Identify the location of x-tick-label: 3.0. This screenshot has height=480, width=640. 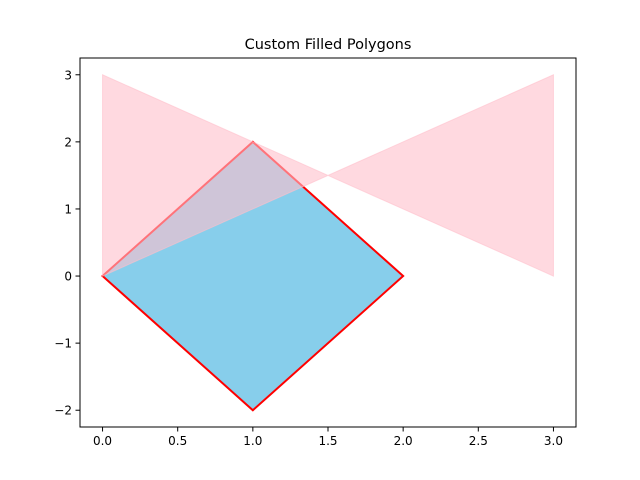
(553, 441).